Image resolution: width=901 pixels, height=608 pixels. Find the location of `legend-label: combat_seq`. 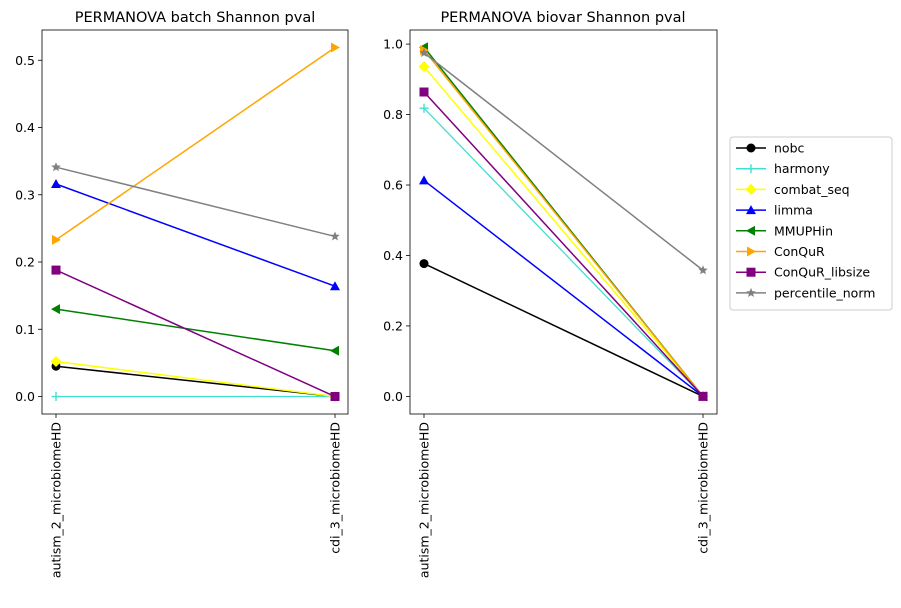

legend-label: combat_seq is located at coordinates (812, 189).